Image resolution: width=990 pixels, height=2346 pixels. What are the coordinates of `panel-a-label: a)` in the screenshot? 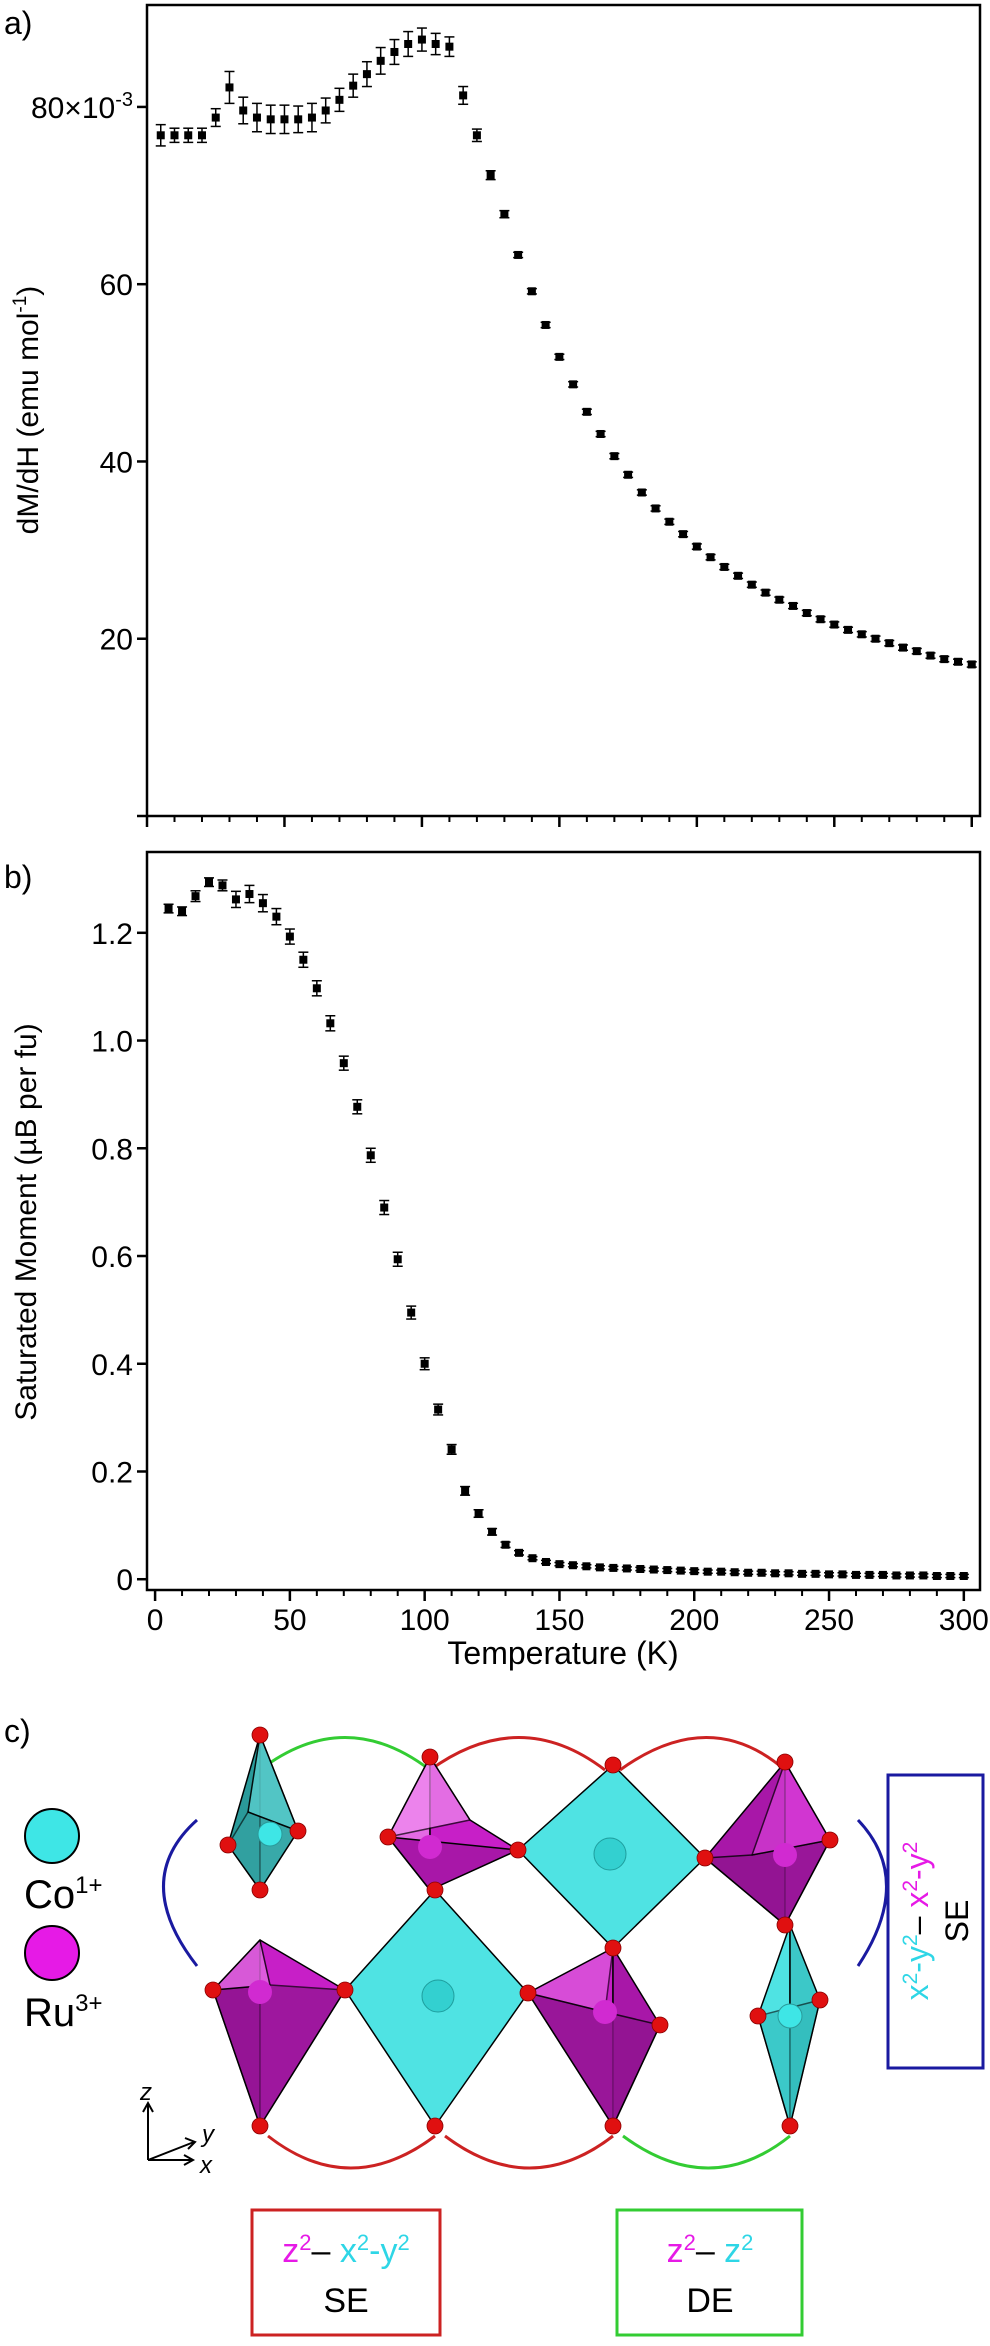 It's located at (18, 23).